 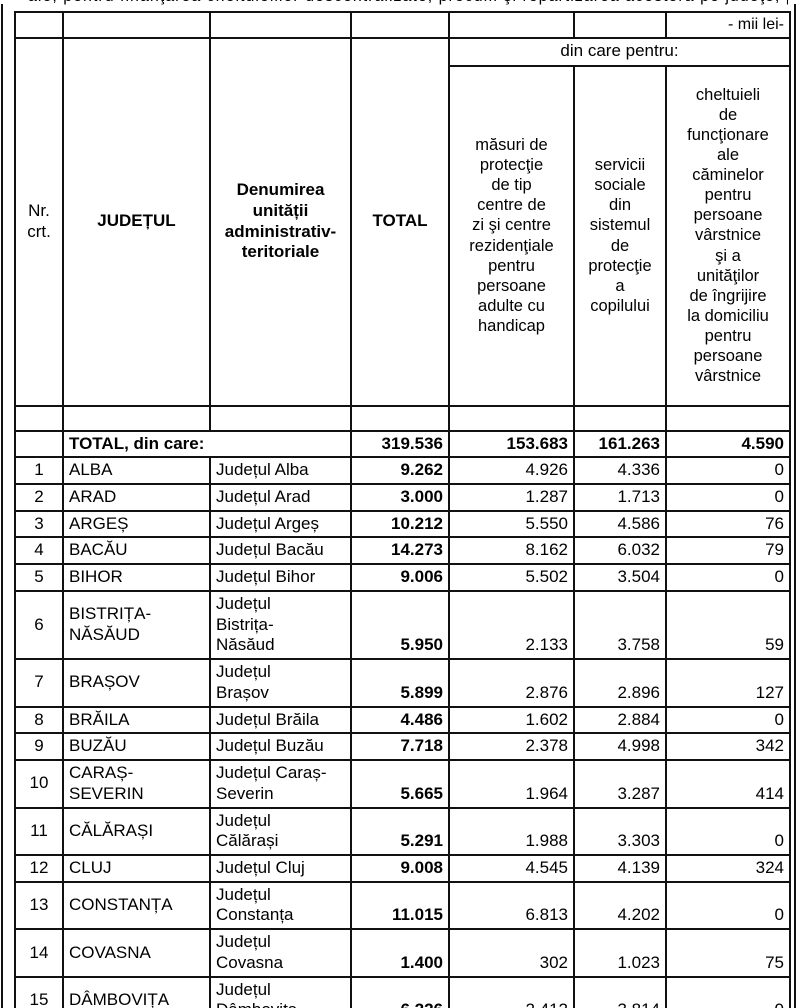 What do you see at coordinates (620, 444) in the screenshot?
I see `grand-total-servicii: 161.263` at bounding box center [620, 444].